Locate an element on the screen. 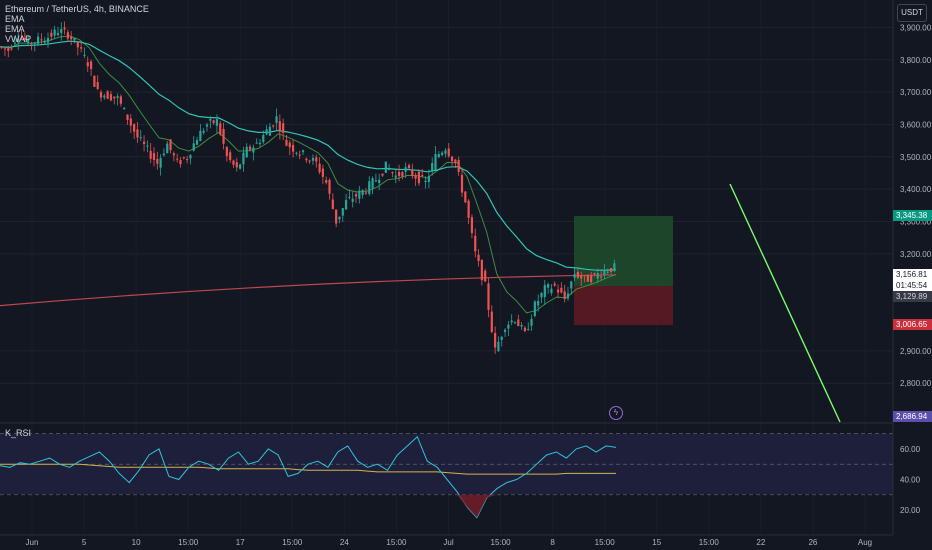 Image resolution: width=932 pixels, height=550 pixels. time-tick-label: 22 is located at coordinates (760, 542).